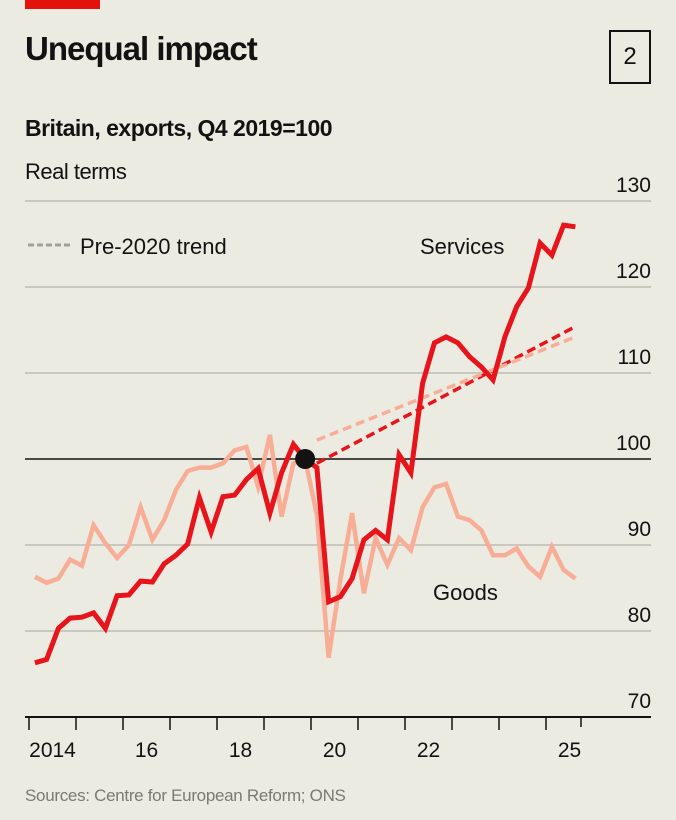  What do you see at coordinates (76, 171) in the screenshot?
I see `chart-unit-note: Real terms` at bounding box center [76, 171].